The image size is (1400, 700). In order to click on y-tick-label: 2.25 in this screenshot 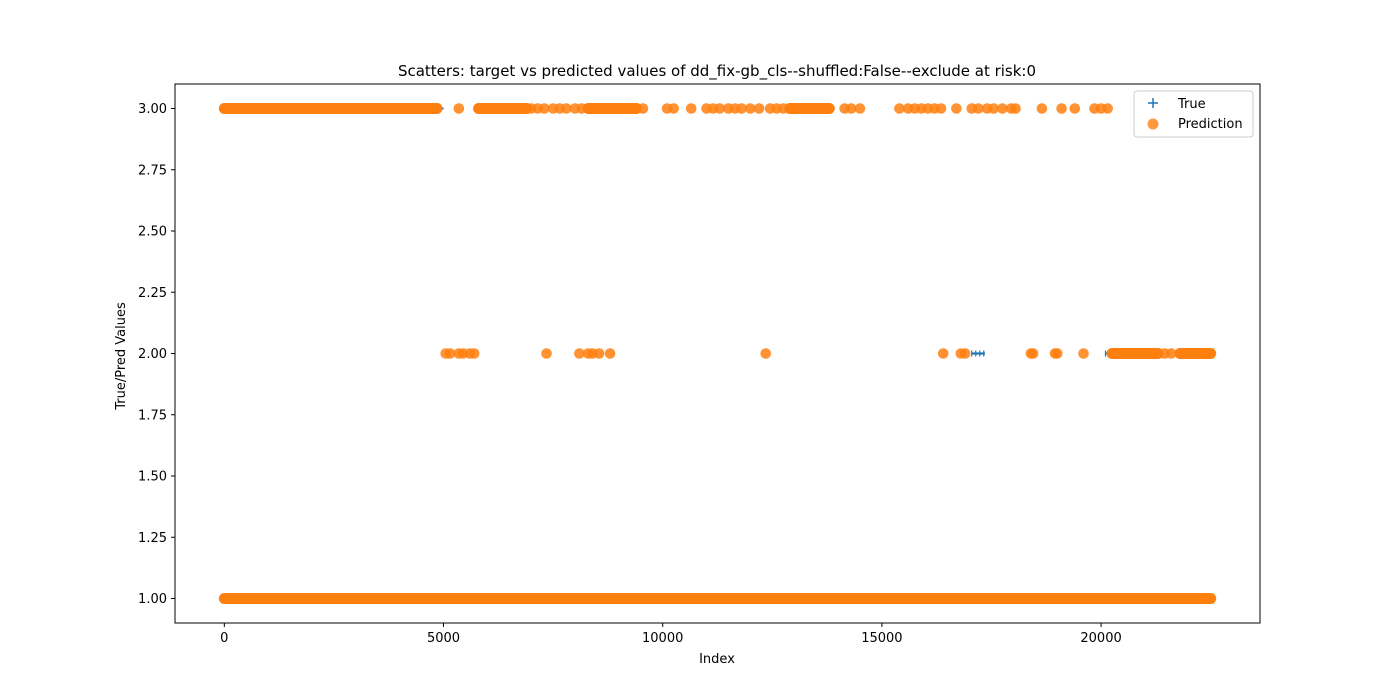, I will do `click(152, 293)`.